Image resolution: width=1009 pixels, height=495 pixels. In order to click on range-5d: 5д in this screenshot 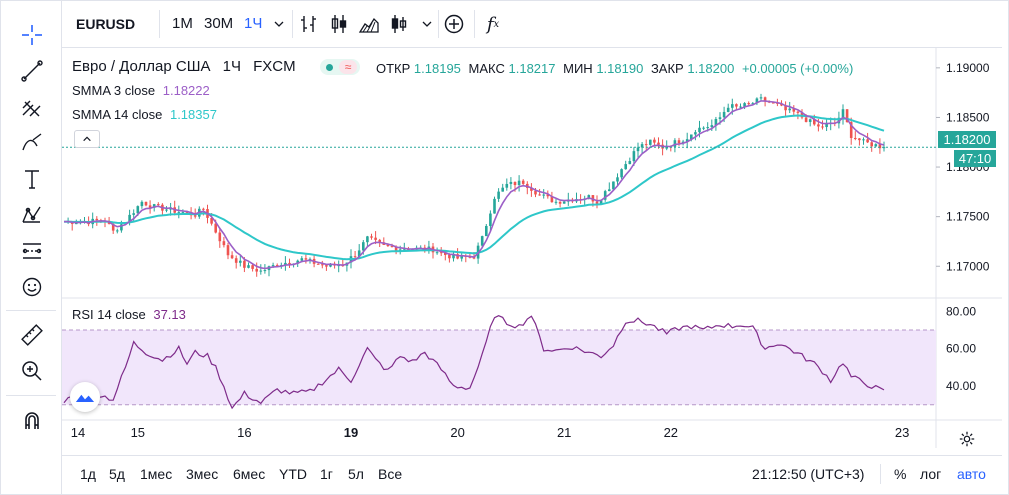, I will do `click(117, 474)`.